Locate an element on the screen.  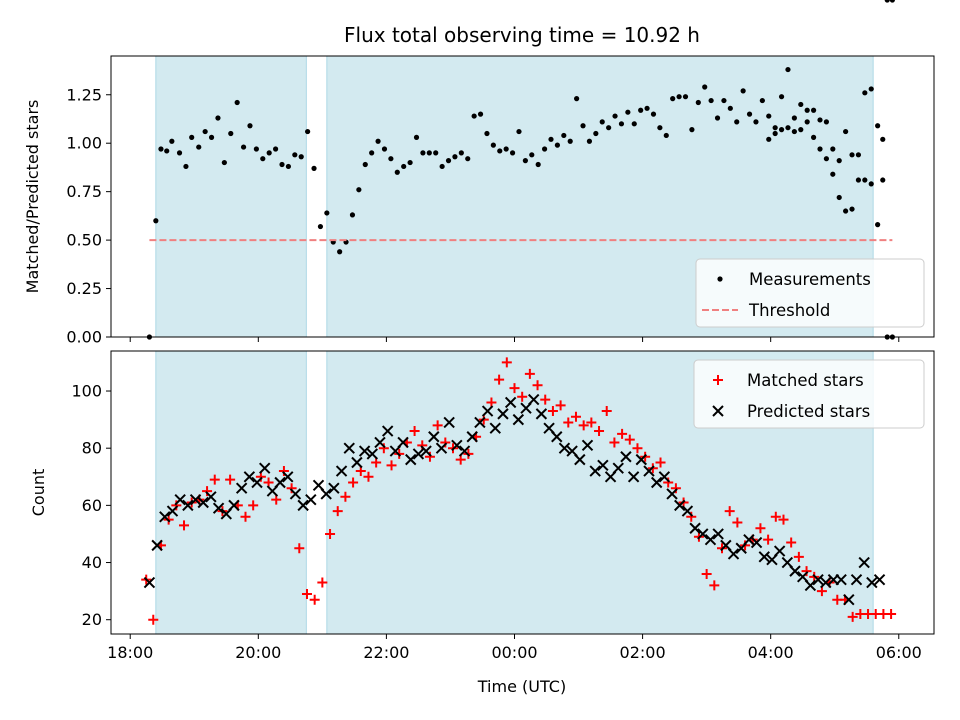
legend: Measurements Threshold is located at coordinates (810, 293).